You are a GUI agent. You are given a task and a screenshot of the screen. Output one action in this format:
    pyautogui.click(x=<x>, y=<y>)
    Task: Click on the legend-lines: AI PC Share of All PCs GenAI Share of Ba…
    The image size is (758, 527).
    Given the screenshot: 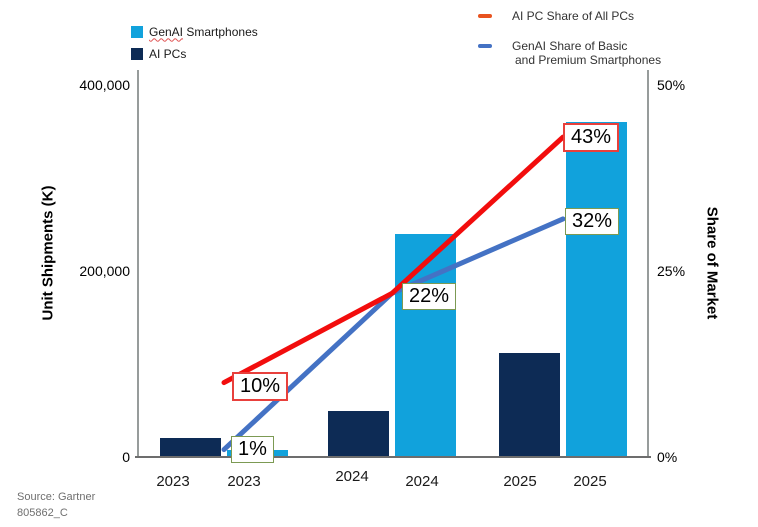 What is the action you would take?
    pyautogui.click(x=569, y=46)
    